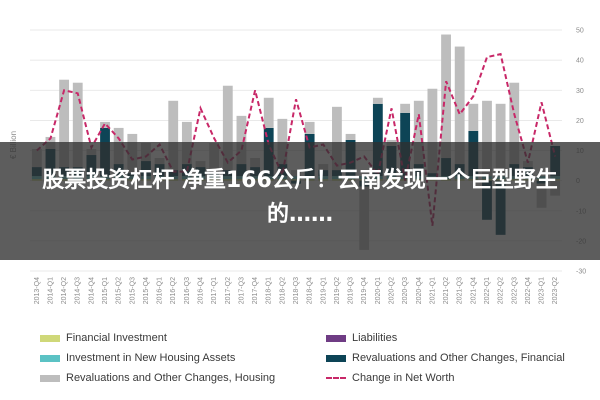 This screenshot has width=600, height=400. Describe the element at coordinates (64, 290) in the screenshot. I see `x-tick-label: 2014-Q2` at that location.